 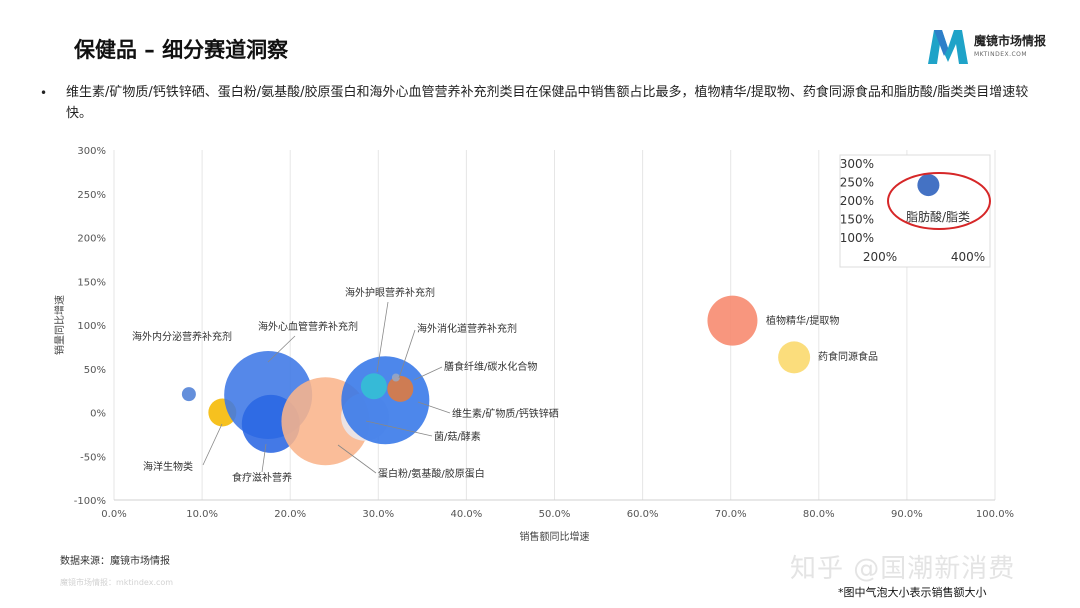 I want to click on inset-y-tick-label: 200%, so click(x=857, y=201).